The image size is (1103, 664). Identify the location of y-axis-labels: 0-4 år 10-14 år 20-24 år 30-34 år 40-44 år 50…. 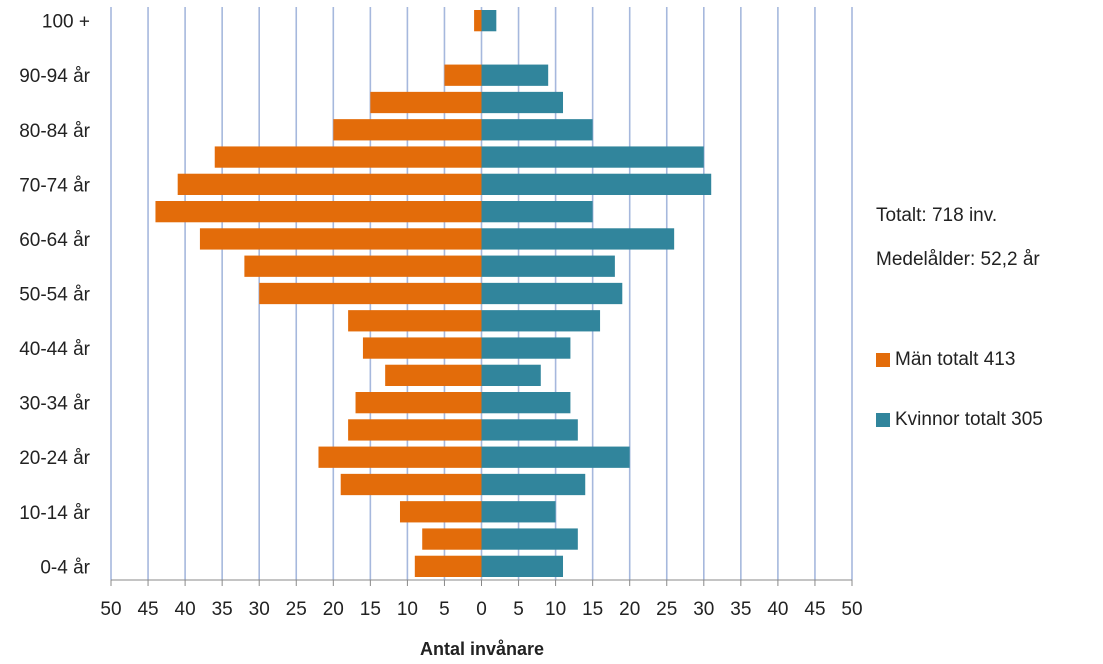
(54, 295).